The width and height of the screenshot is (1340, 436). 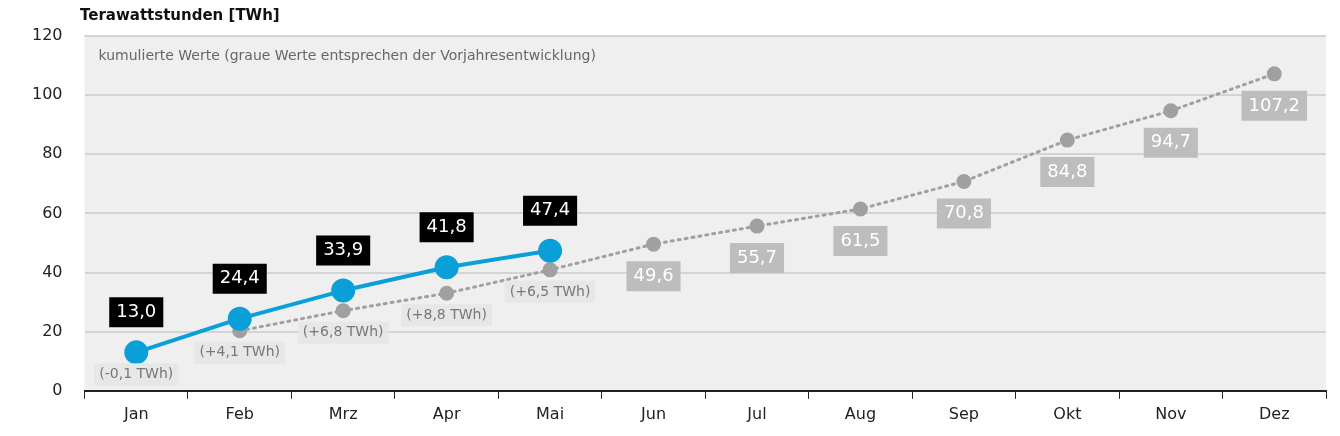 What do you see at coordinates (52, 153) in the screenshot?
I see `y-tick-label: 80` at bounding box center [52, 153].